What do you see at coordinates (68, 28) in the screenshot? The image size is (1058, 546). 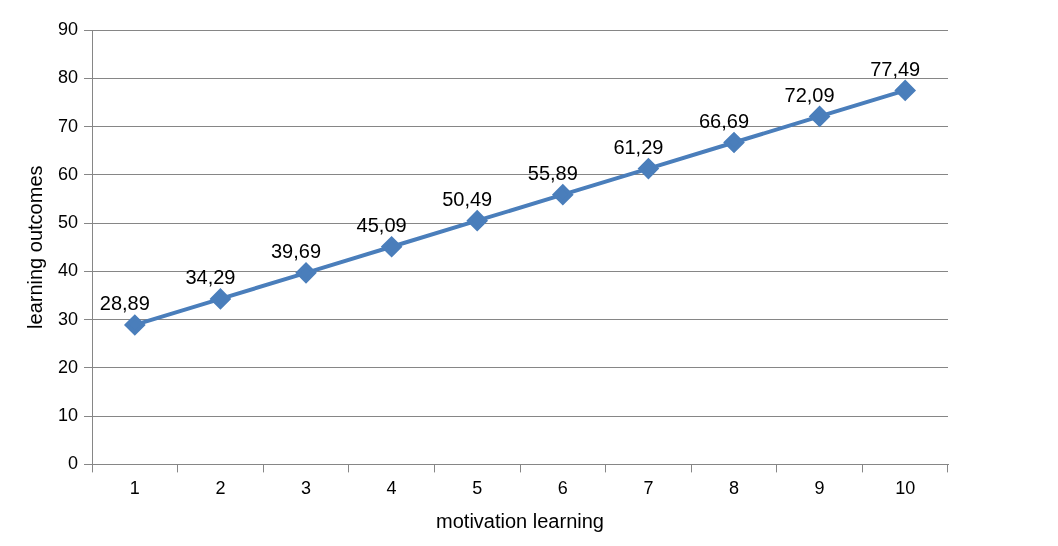 I see `y-tick-label: 90` at bounding box center [68, 28].